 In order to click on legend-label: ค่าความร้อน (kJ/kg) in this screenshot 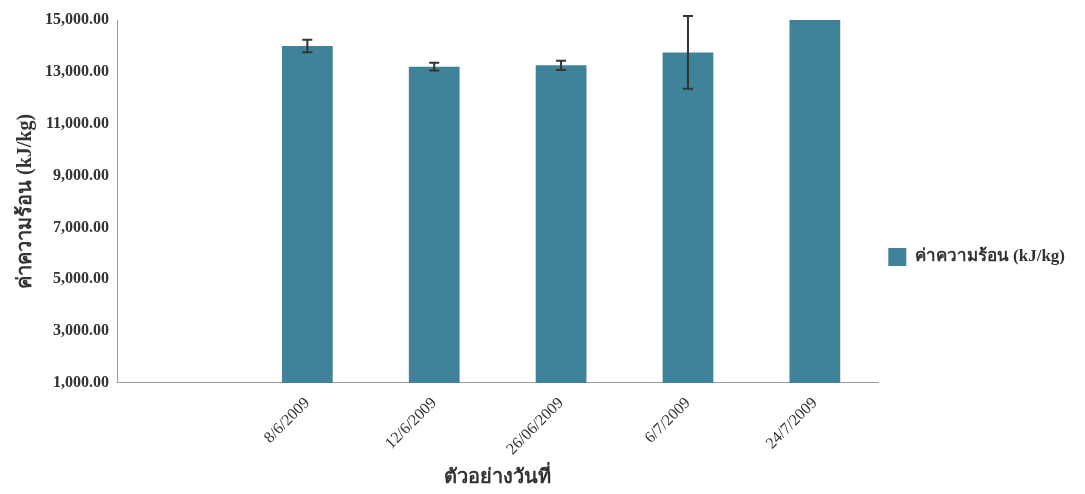, I will do `click(990, 256)`.